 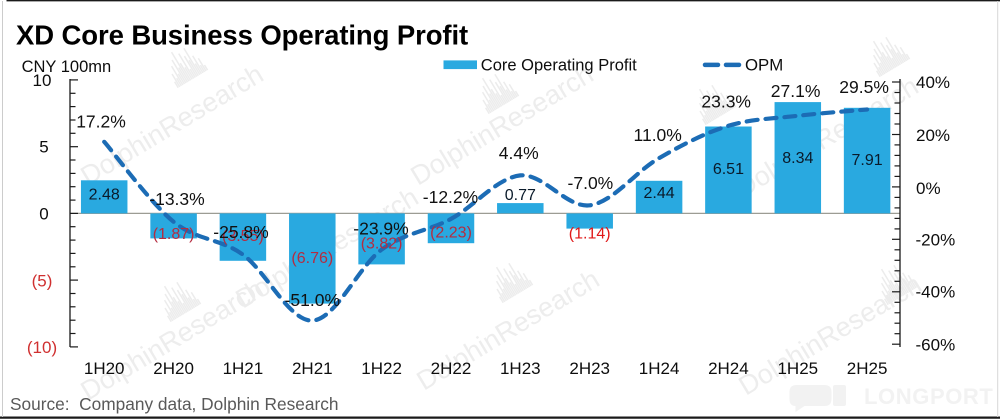 What do you see at coordinates (67, 67) in the screenshot?
I see `svg-text: CNY 100mn` at bounding box center [67, 67].